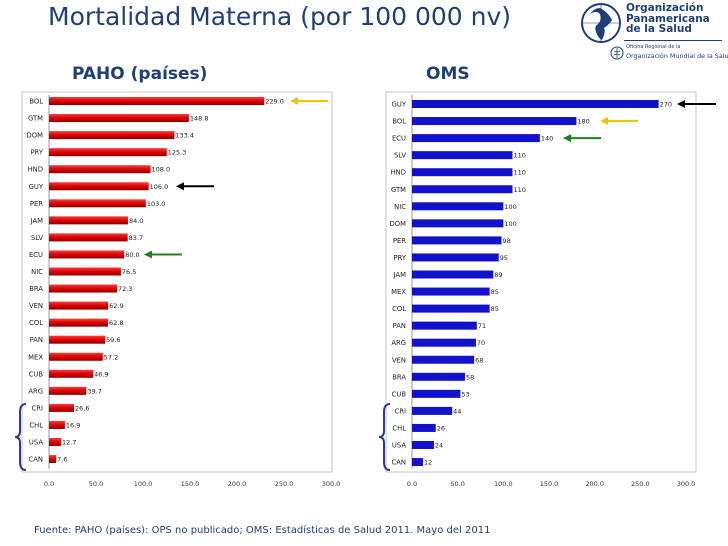 The width and height of the screenshot is (728, 546). Describe the element at coordinates (482, 326) in the screenshot. I see `value-label: 71` at that location.